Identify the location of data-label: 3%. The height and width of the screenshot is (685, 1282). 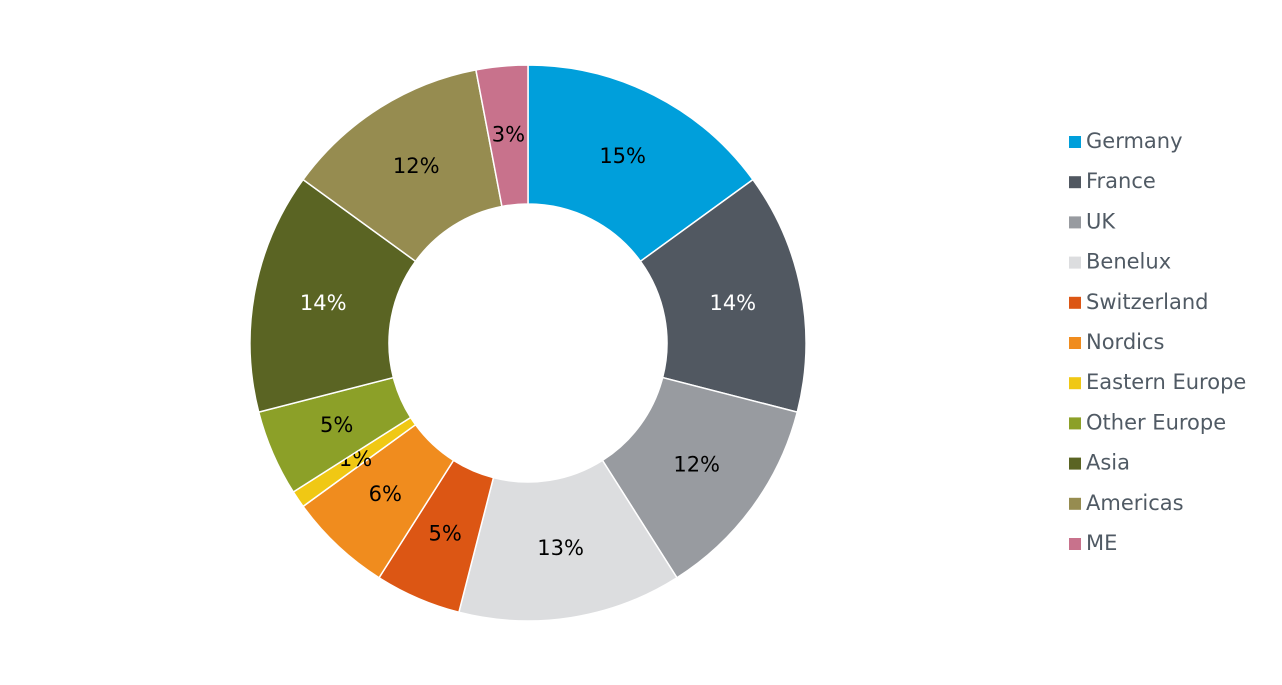
(508, 134).